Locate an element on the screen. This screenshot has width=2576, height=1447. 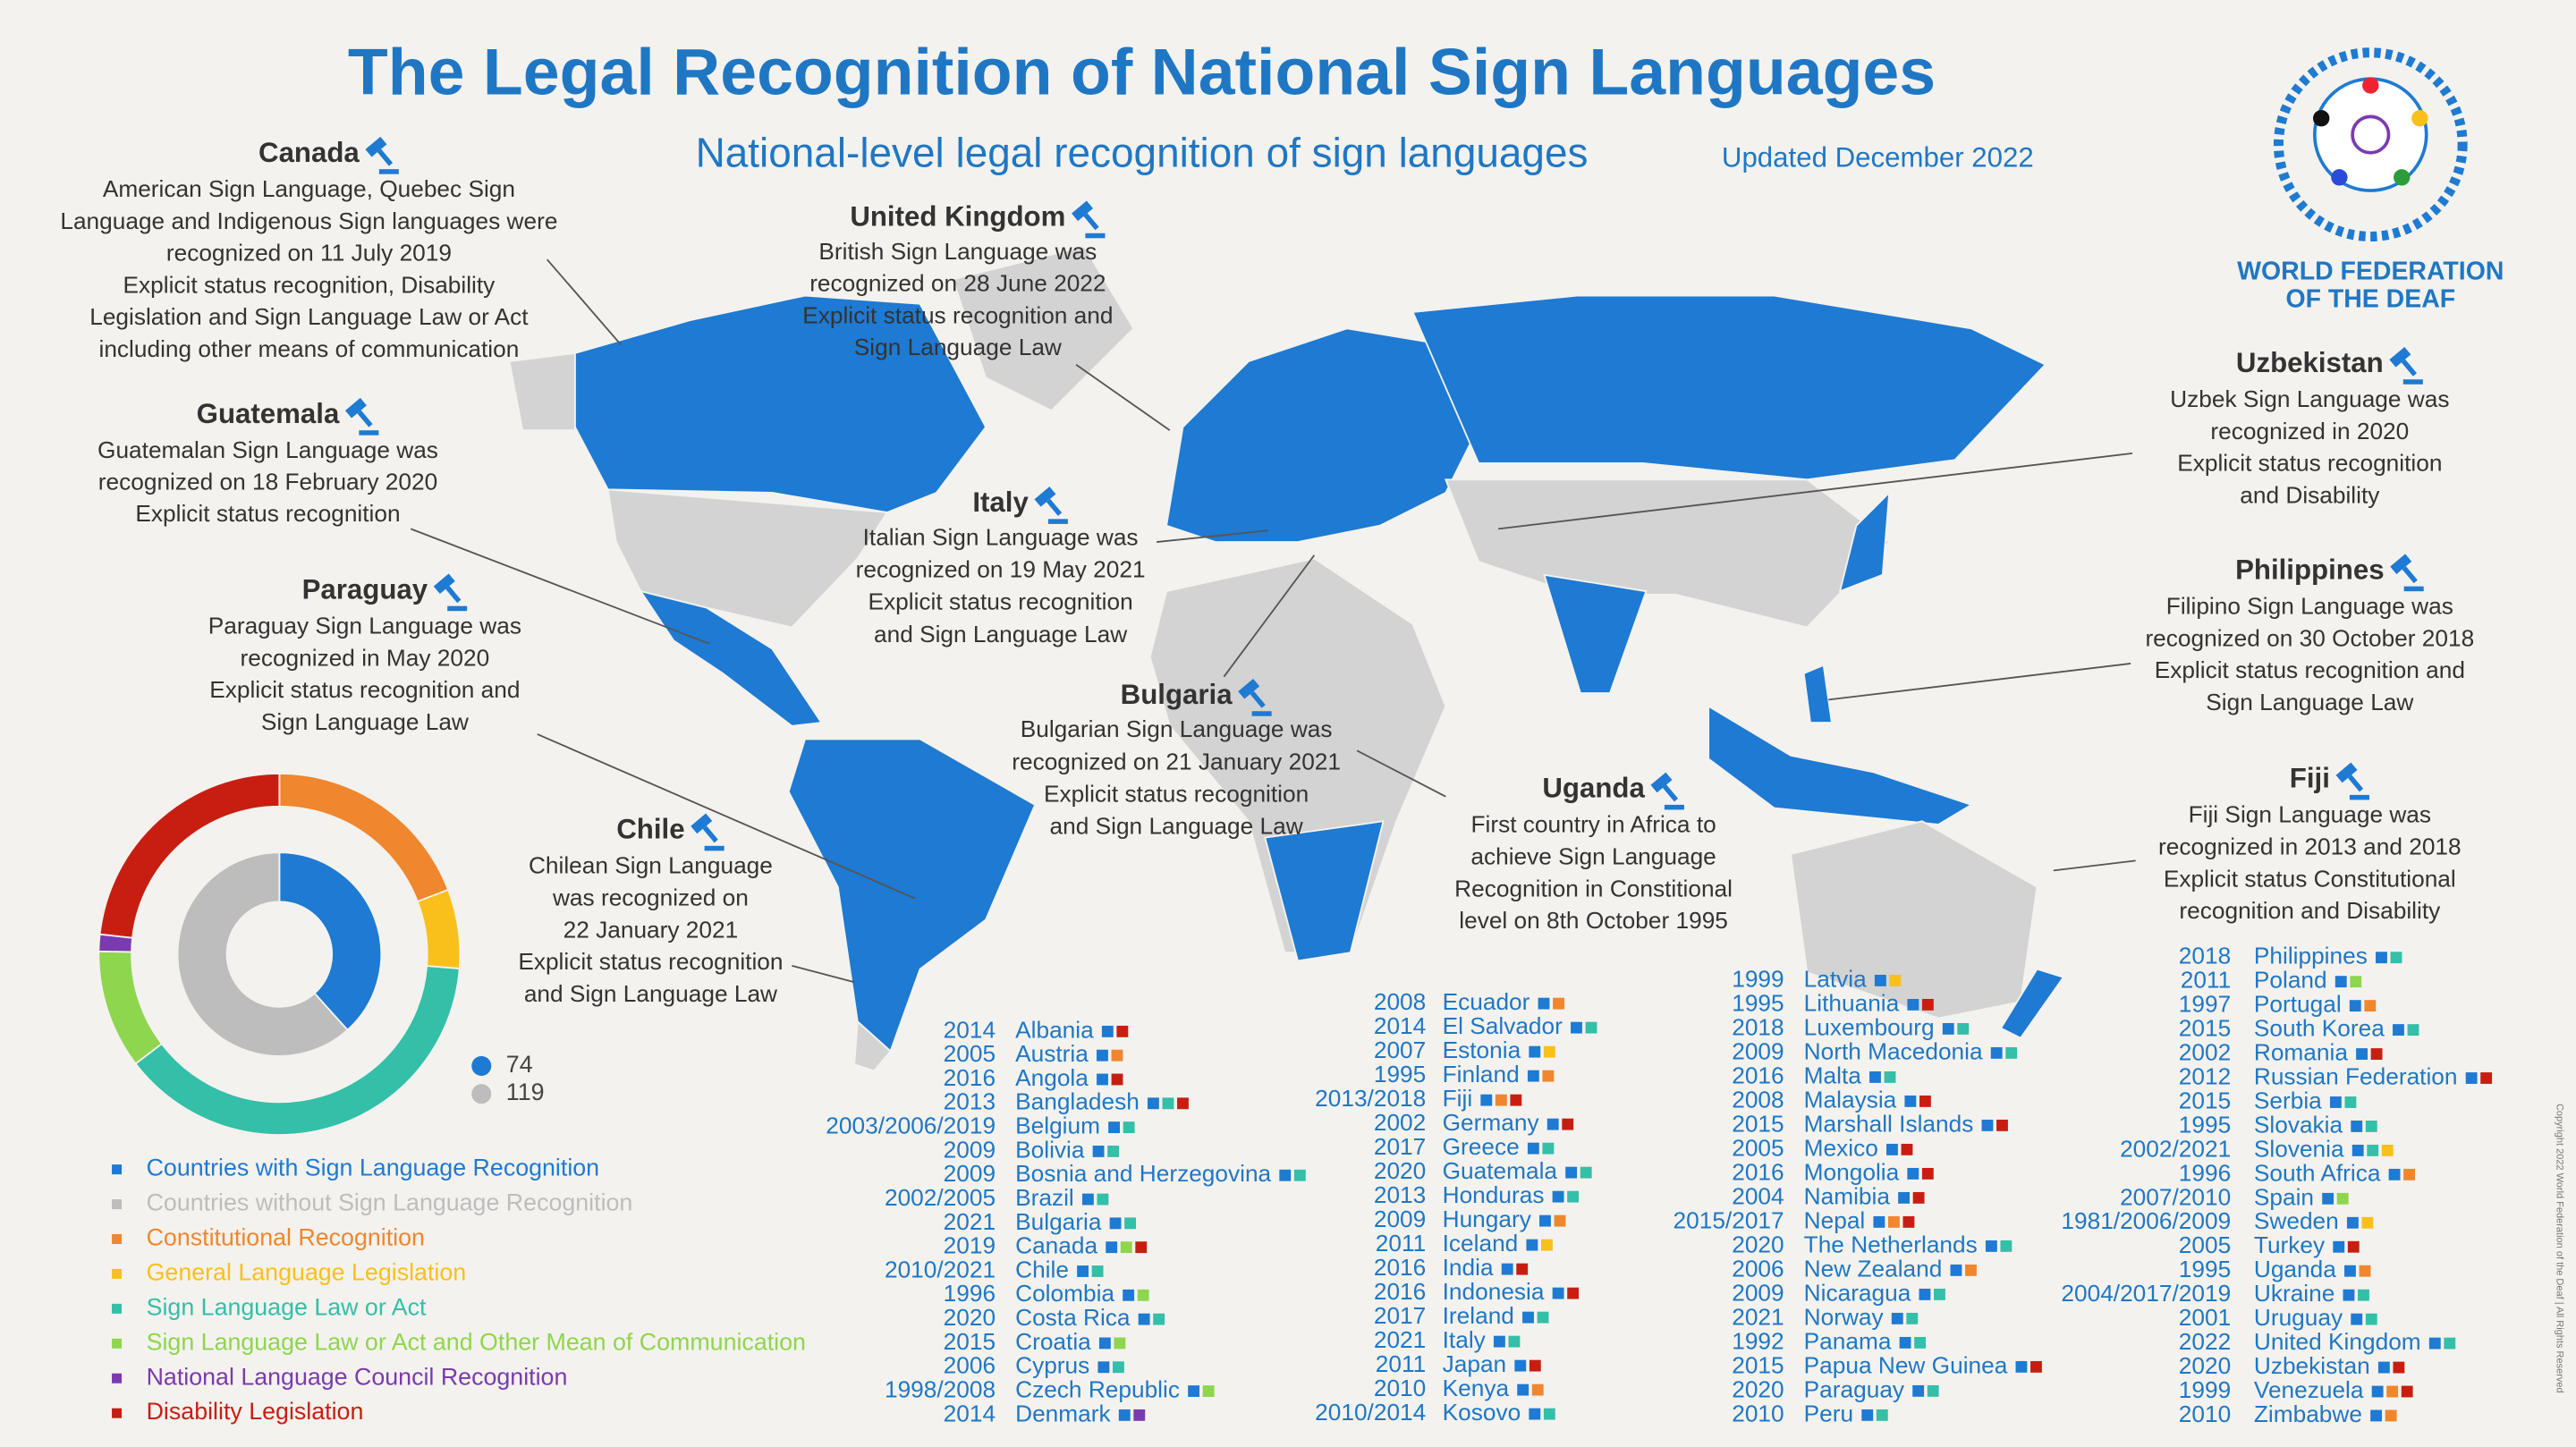
gavel-icon is located at coordinates (382, 155).